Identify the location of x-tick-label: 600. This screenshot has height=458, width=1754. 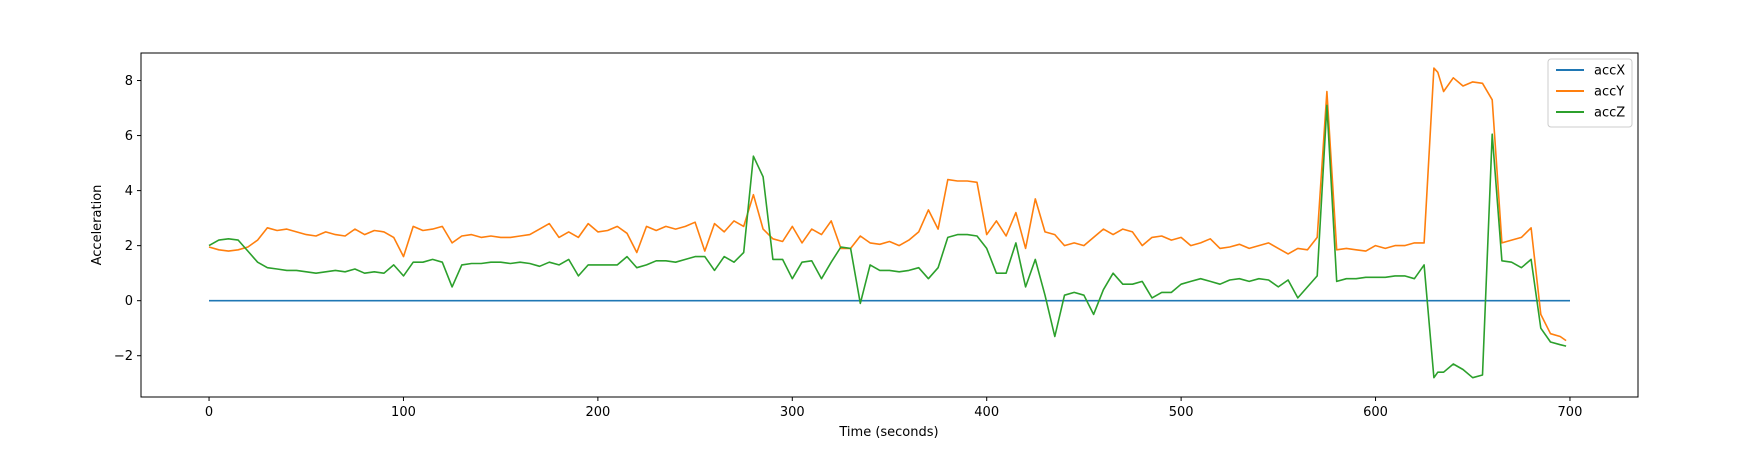
(1375, 412).